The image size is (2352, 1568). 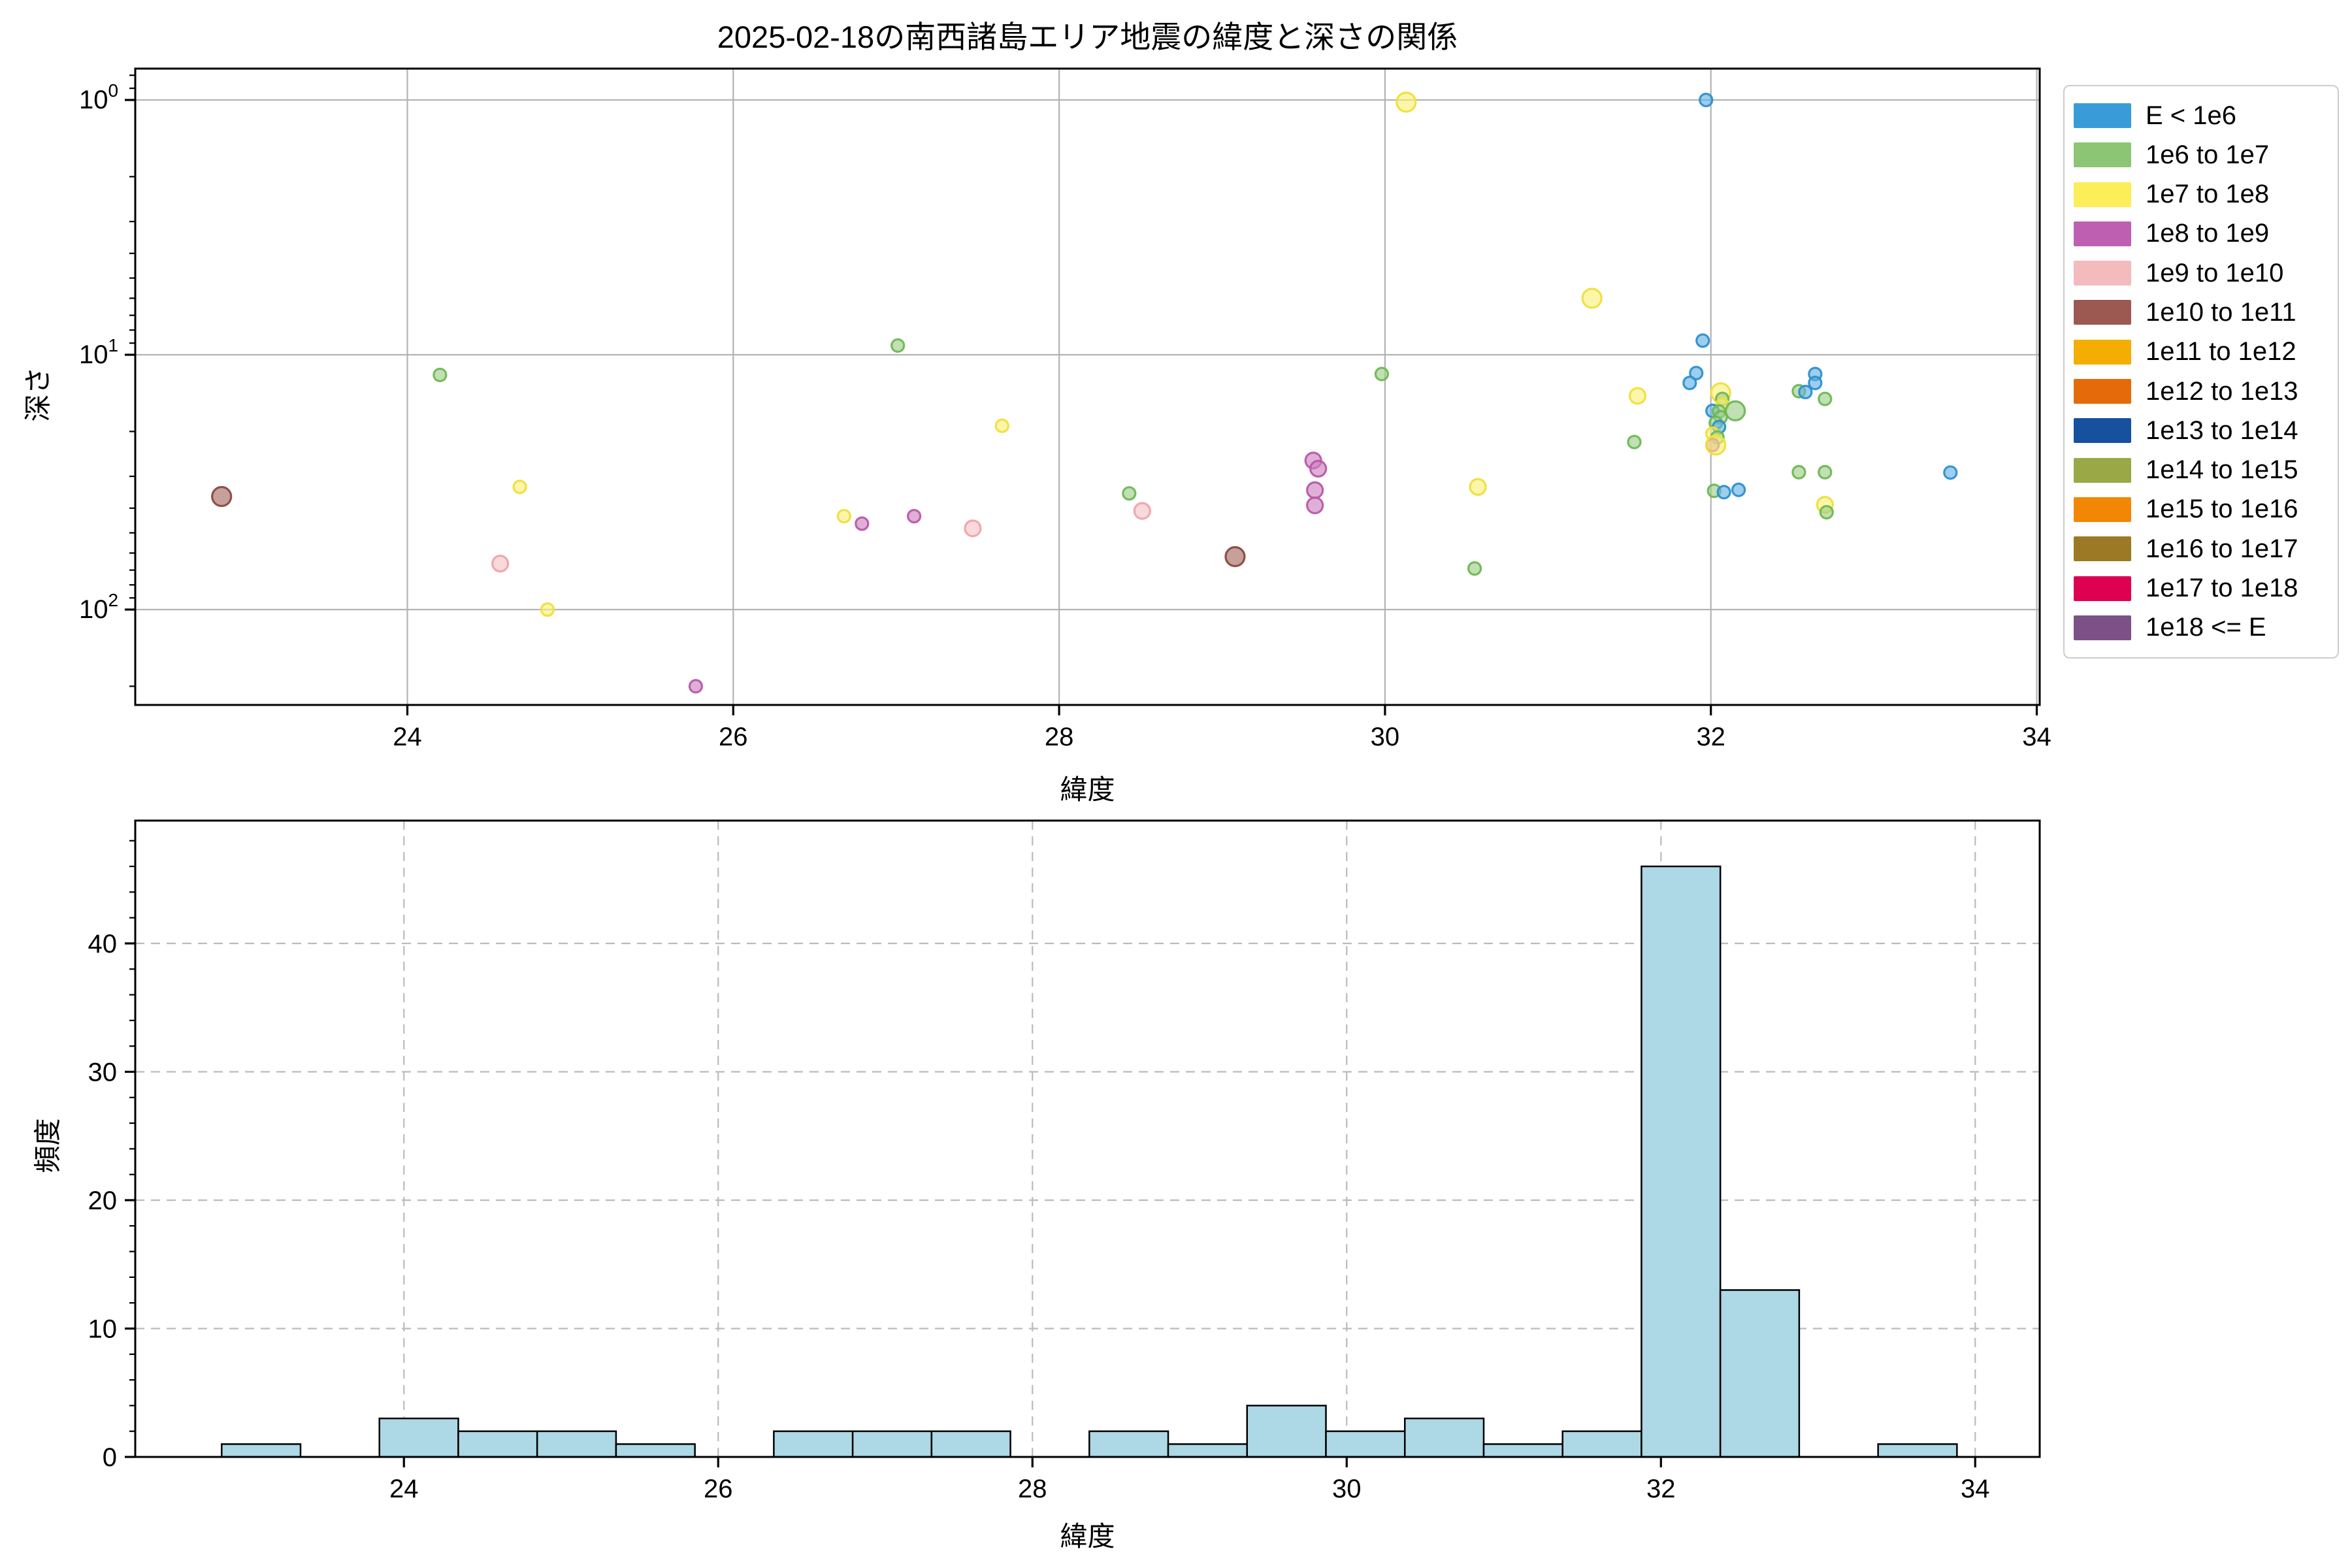 I want to click on legend-item: 1e15 to 1e16, so click(x=2201, y=510).